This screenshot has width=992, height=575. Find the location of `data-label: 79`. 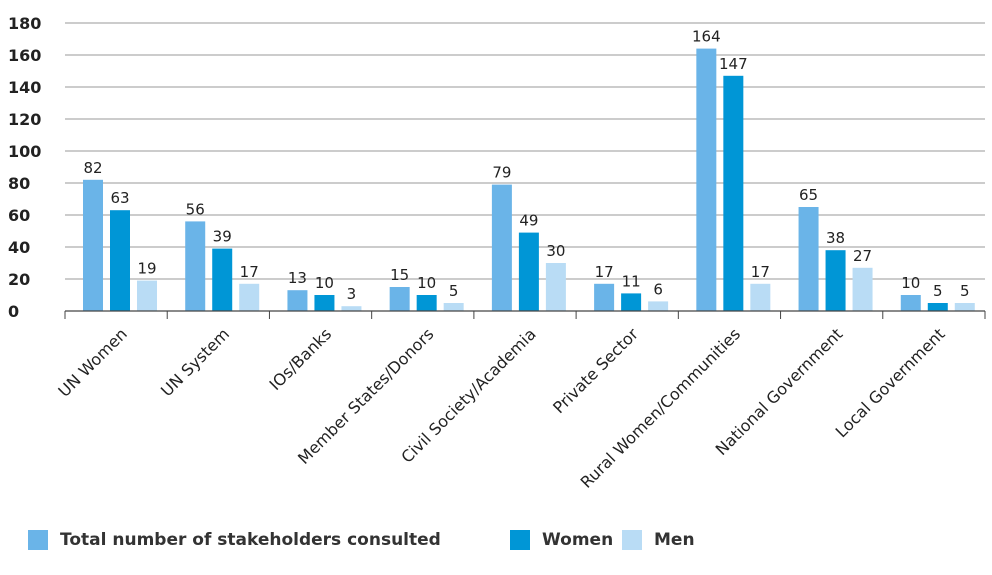

data-label: 79 is located at coordinates (501, 173).